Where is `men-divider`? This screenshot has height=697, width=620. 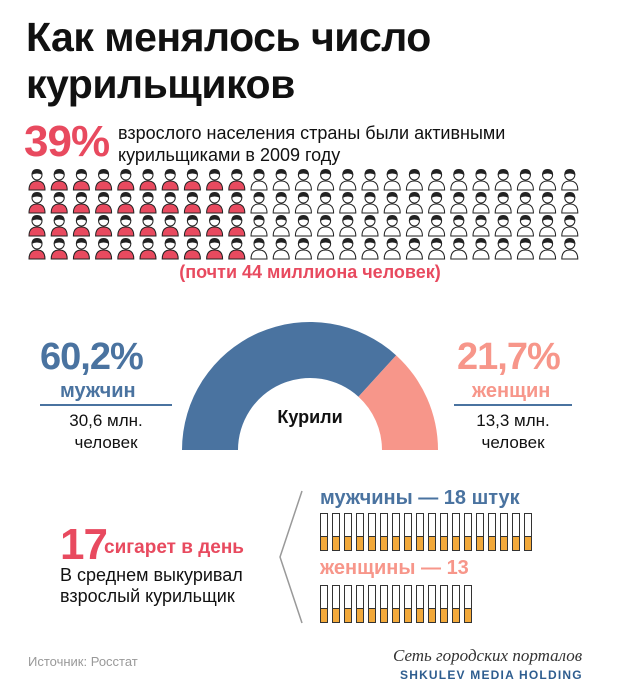 men-divider is located at coordinates (106, 405).